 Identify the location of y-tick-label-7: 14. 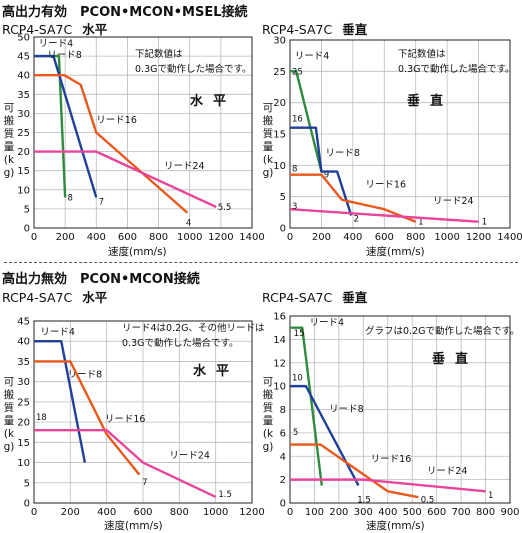
(279, 340).